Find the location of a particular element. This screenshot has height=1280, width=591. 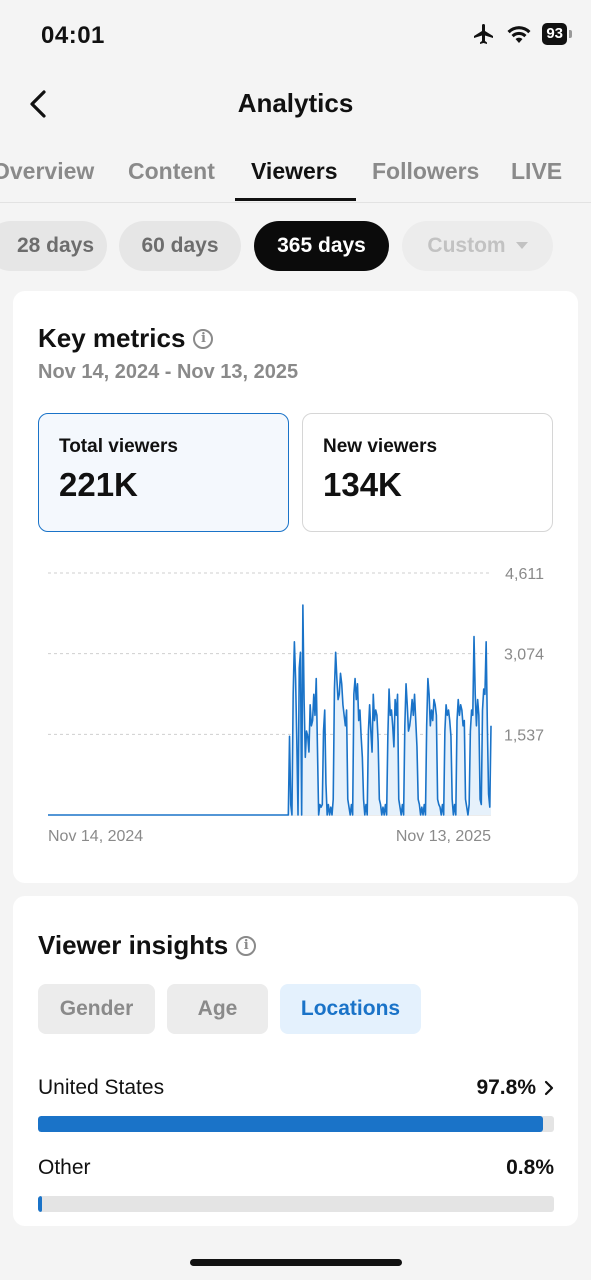

active-tab-indicator is located at coordinates (295, 199).